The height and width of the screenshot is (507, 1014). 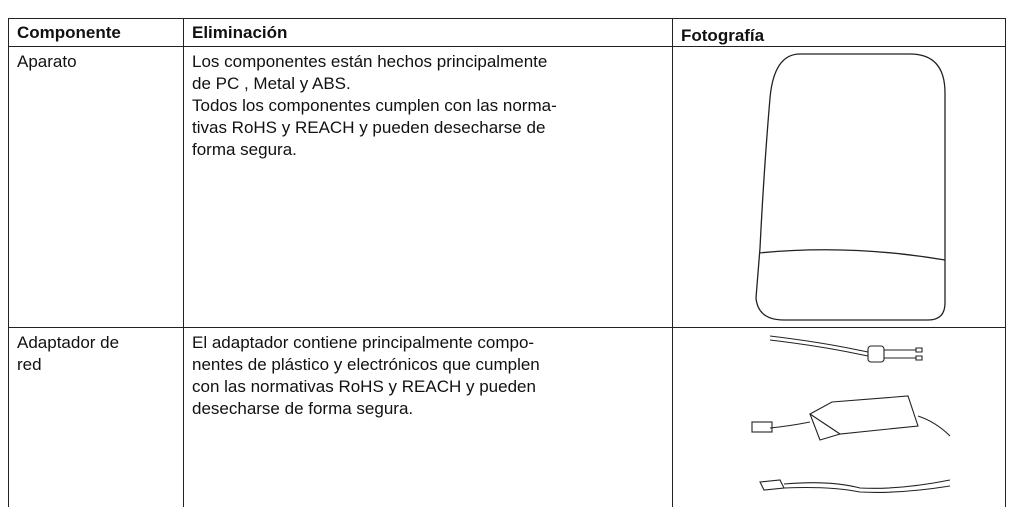 I want to click on photo-cell, so click(x=839, y=417).